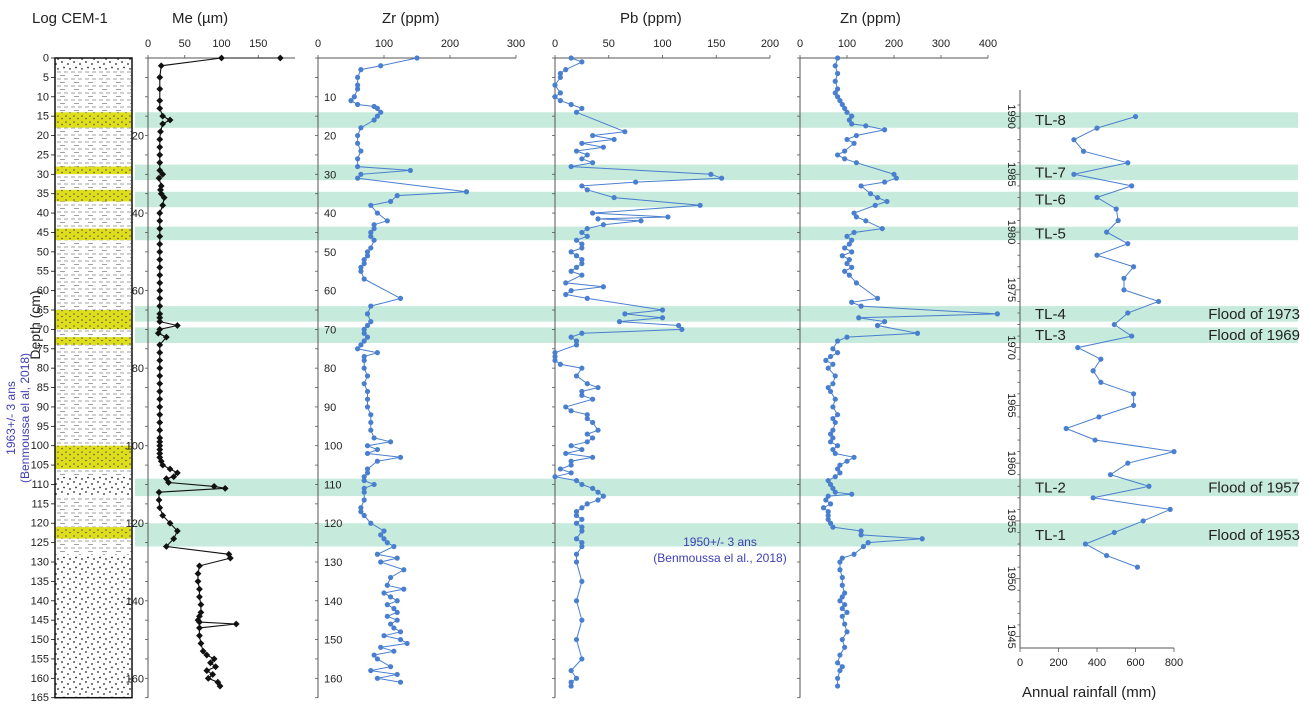 Image resolution: width=1311 pixels, height=712 pixels. I want to click on date-note-1950-line2: (Benmoussa el al., 2018), so click(719, 558).